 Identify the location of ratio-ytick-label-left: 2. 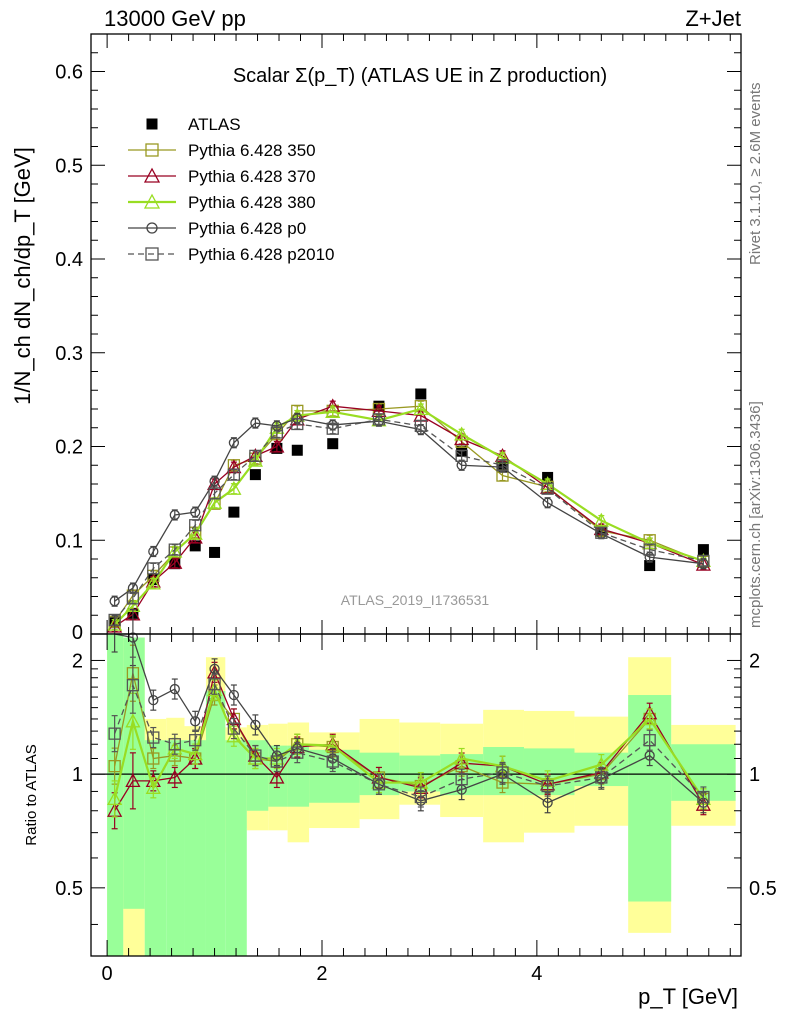
(77, 661).